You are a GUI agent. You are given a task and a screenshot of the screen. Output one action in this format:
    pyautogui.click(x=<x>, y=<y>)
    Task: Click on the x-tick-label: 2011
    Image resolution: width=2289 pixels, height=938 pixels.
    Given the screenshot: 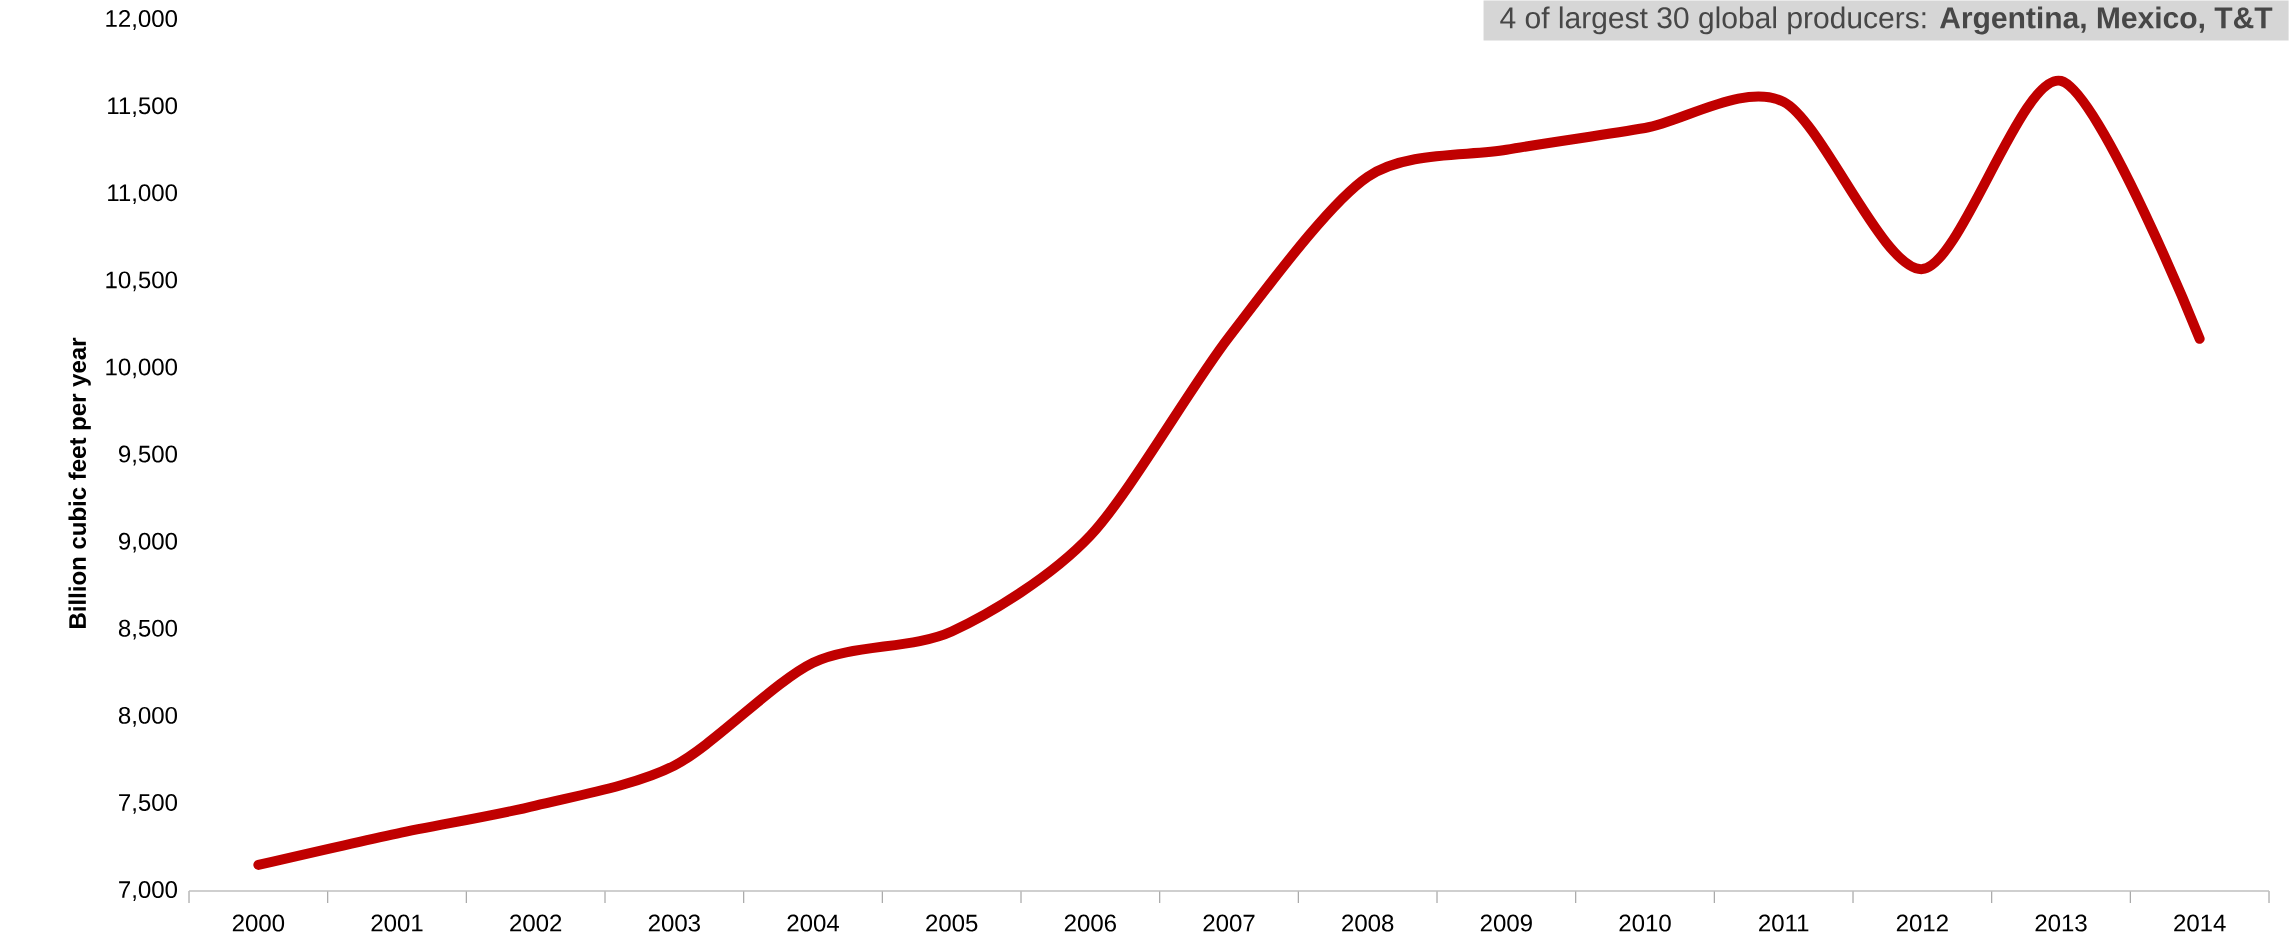 What is the action you would take?
    pyautogui.click(x=1784, y=923)
    